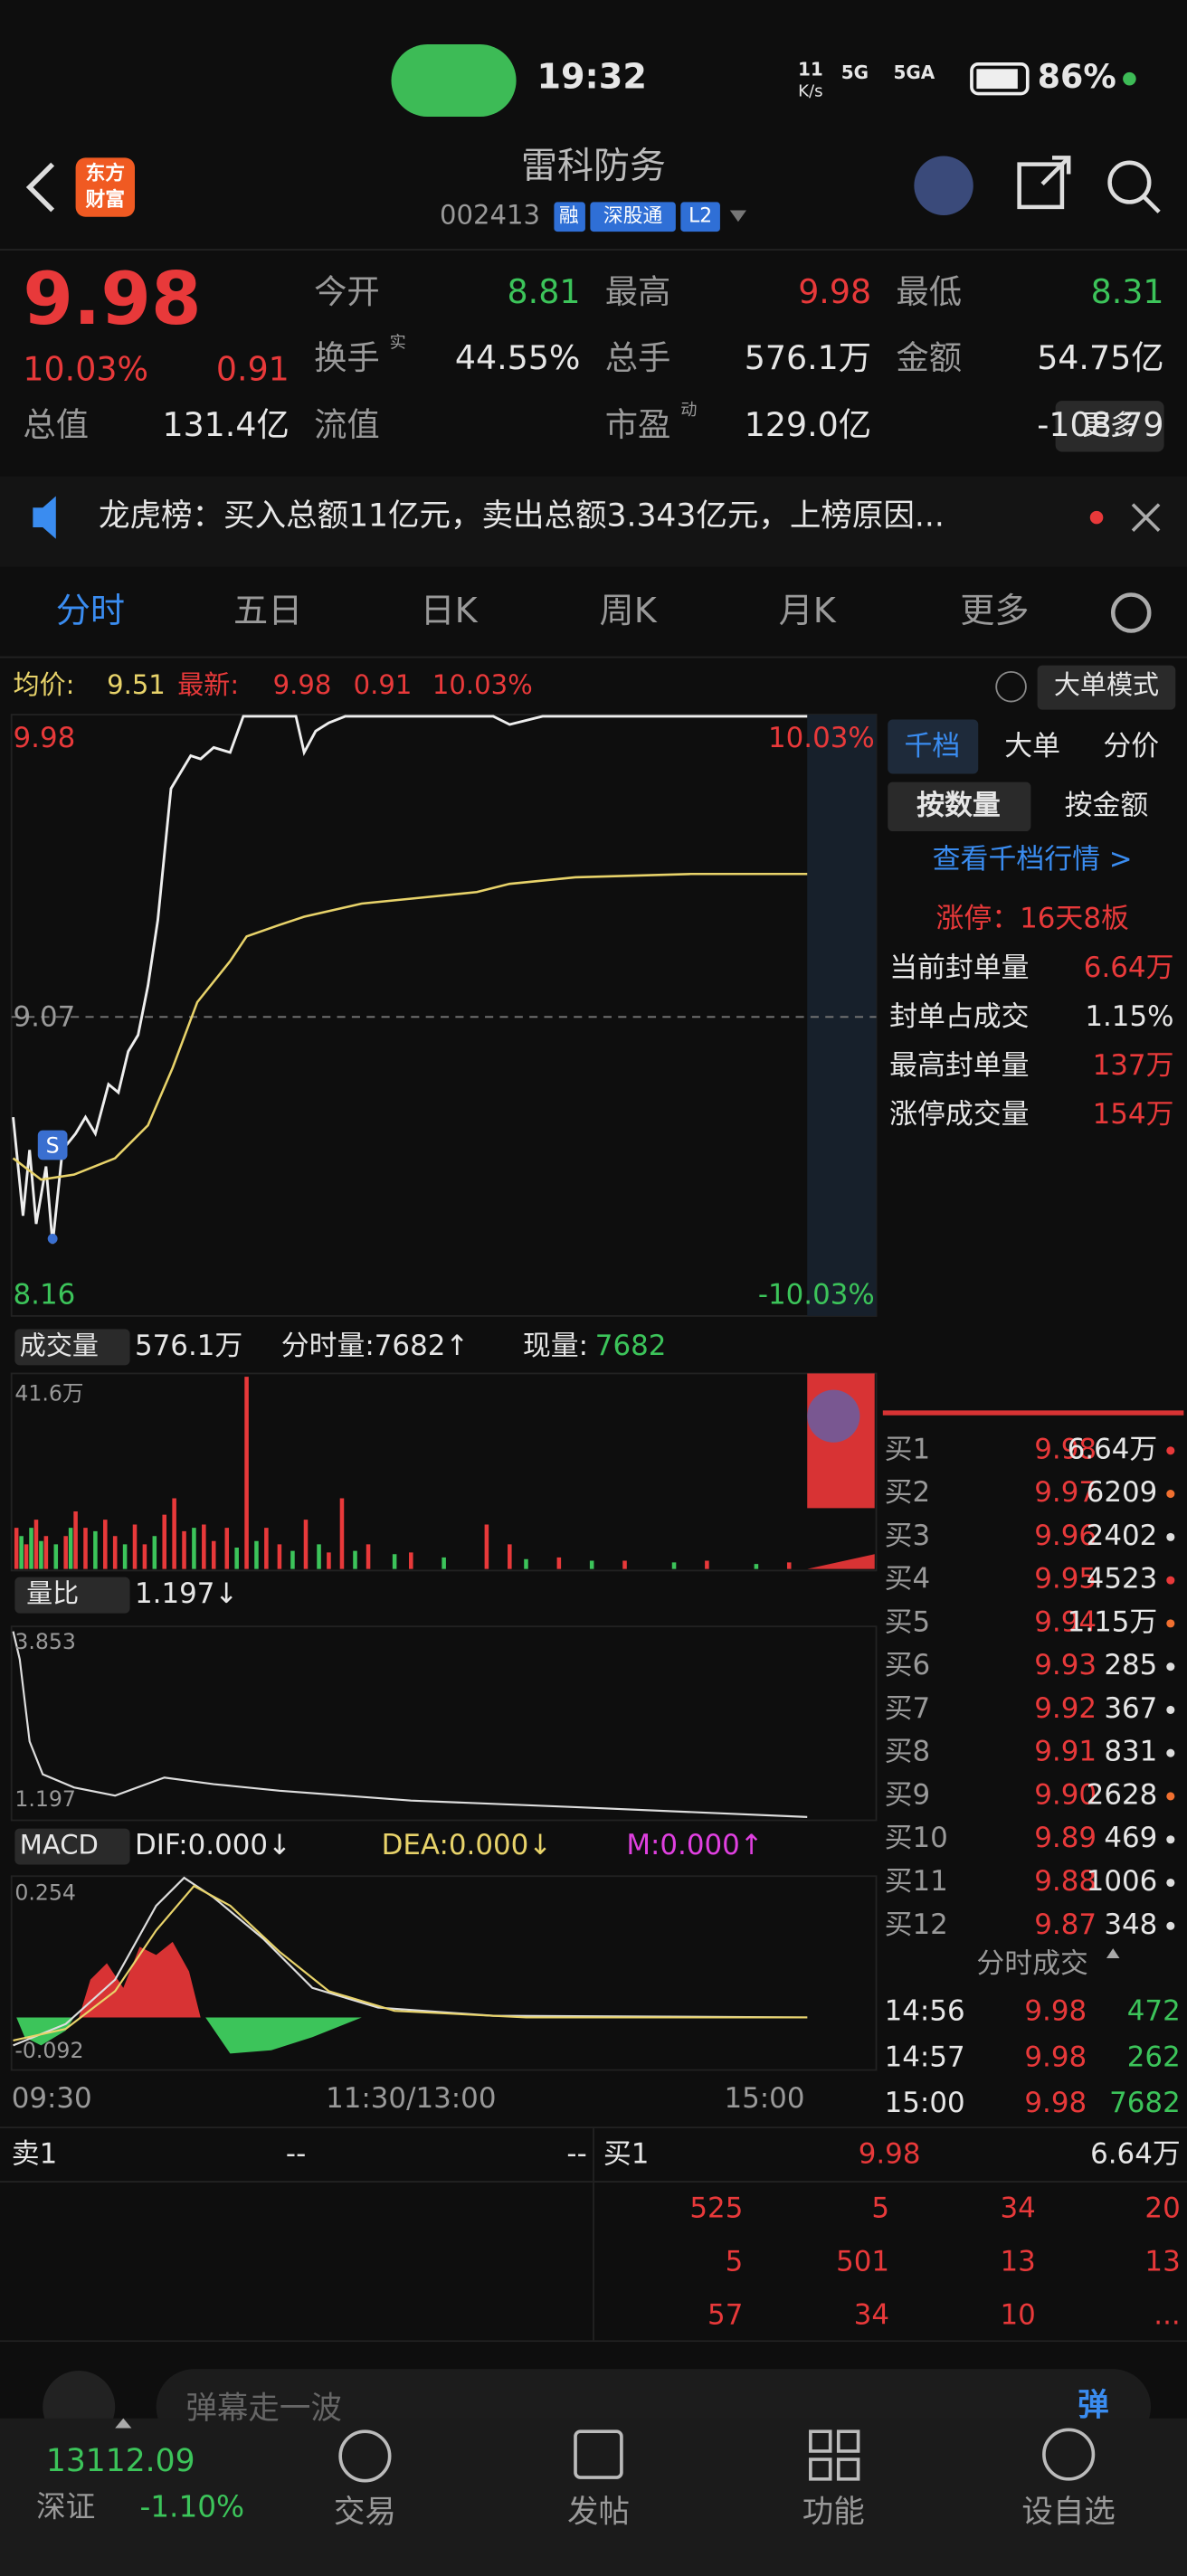 The width and height of the screenshot is (1187, 2576). What do you see at coordinates (48, 1393) in the screenshot?
I see `volume-axis-label: 41.6万` at bounding box center [48, 1393].